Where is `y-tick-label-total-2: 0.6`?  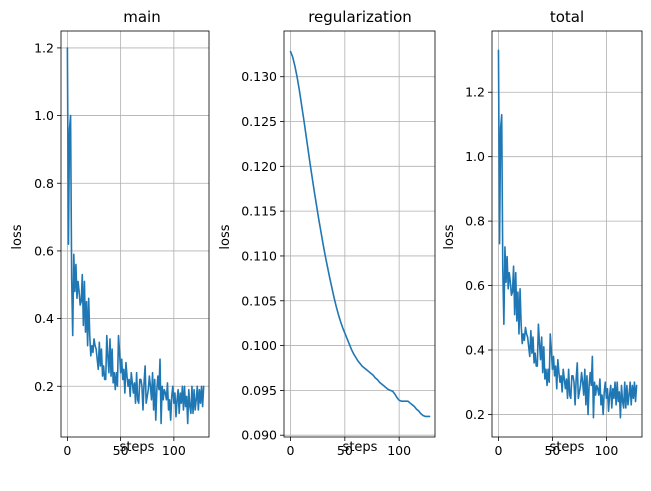 y-tick-label-total-2: 0.6 is located at coordinates (475, 285).